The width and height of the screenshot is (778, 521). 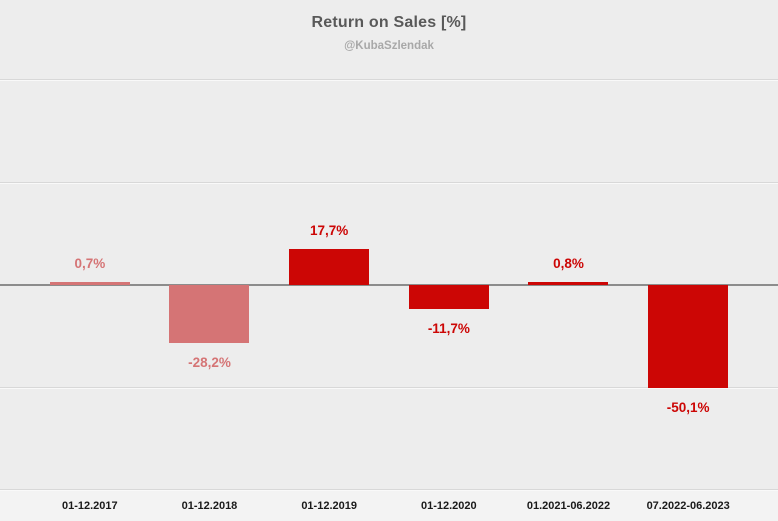 I want to click on x-axis-label: 01-12.2019, so click(x=329, y=506).